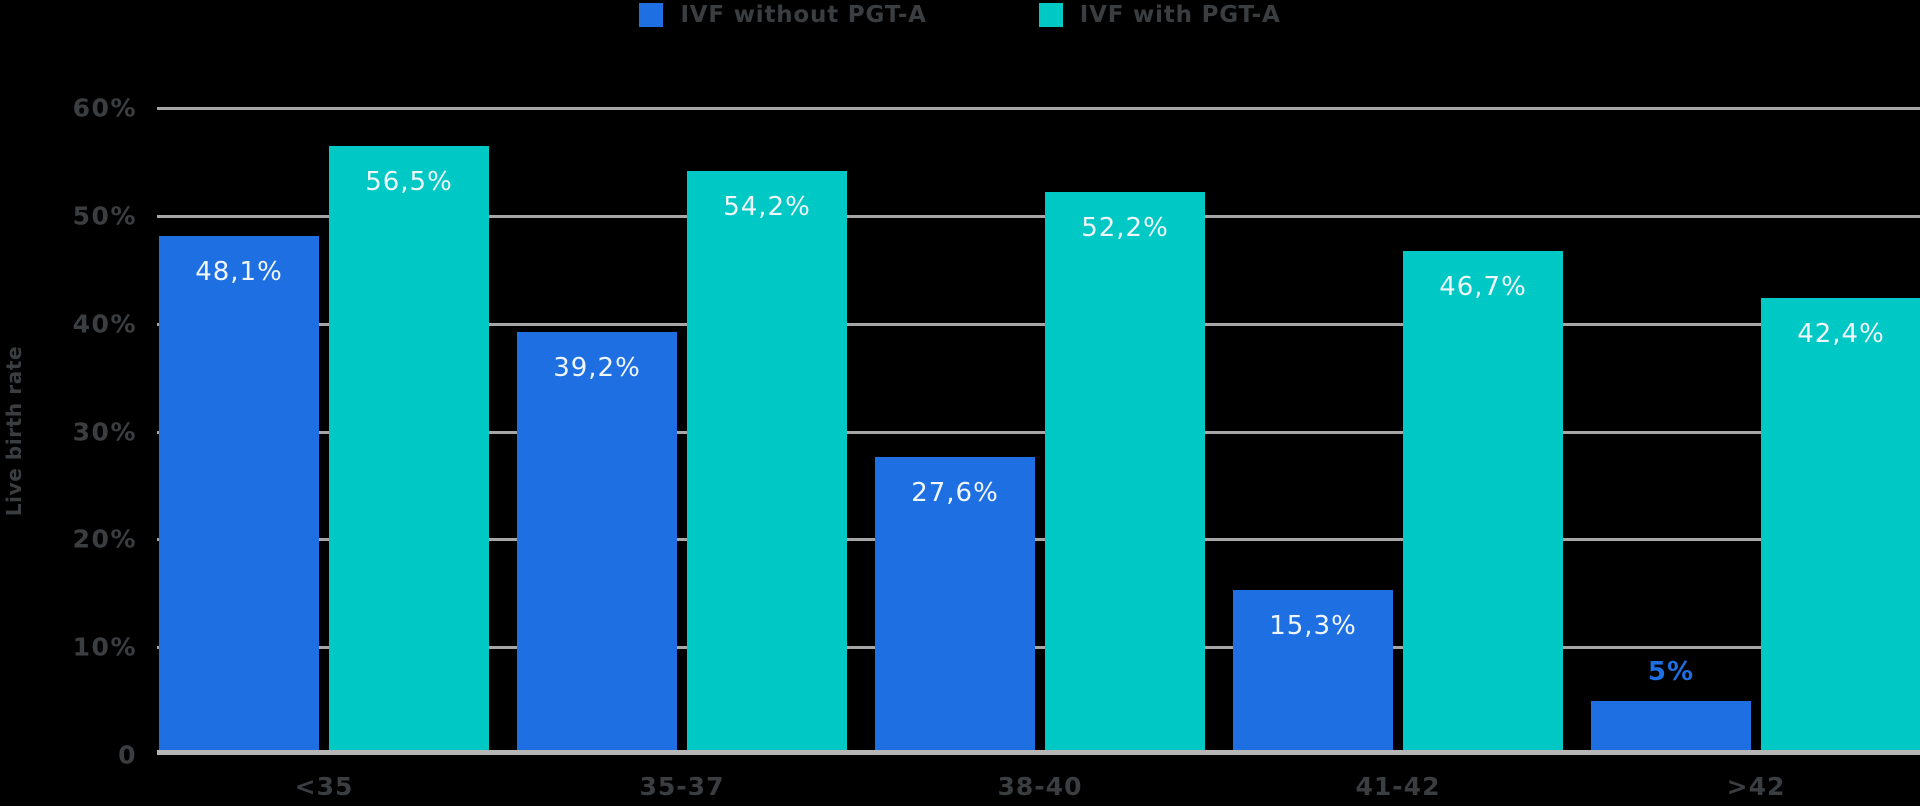  Describe the element at coordinates (104, 216) in the screenshot. I see `y-tick-label: 50%` at that location.